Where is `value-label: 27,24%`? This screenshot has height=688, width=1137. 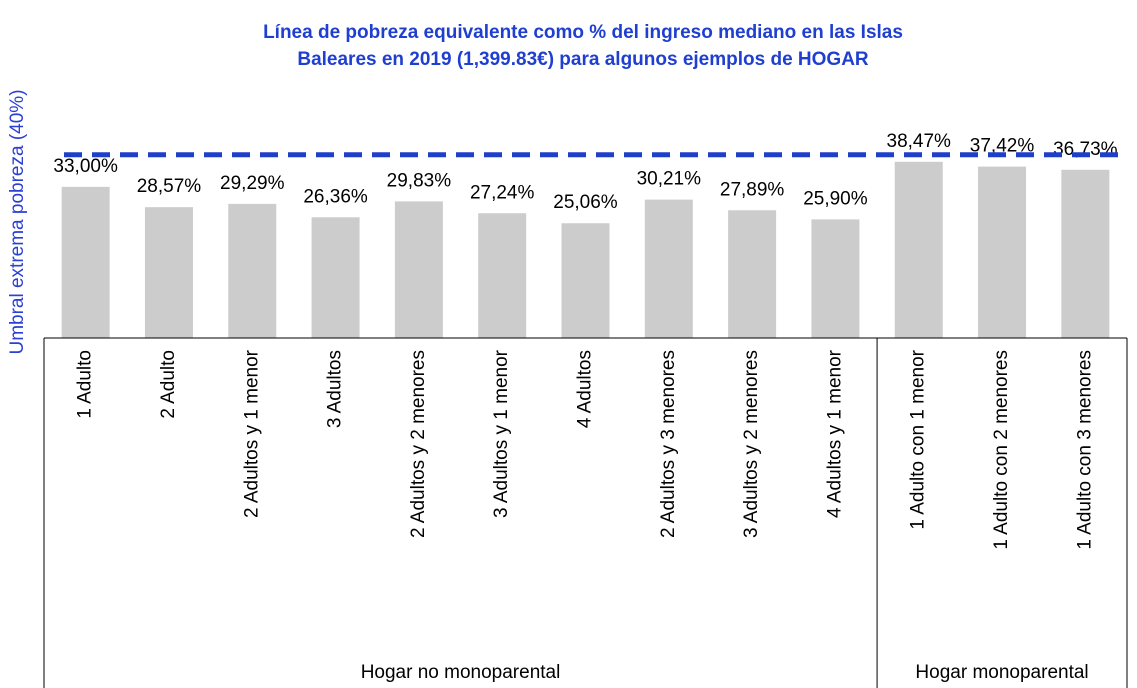 value-label: 27,24% is located at coordinates (502, 192).